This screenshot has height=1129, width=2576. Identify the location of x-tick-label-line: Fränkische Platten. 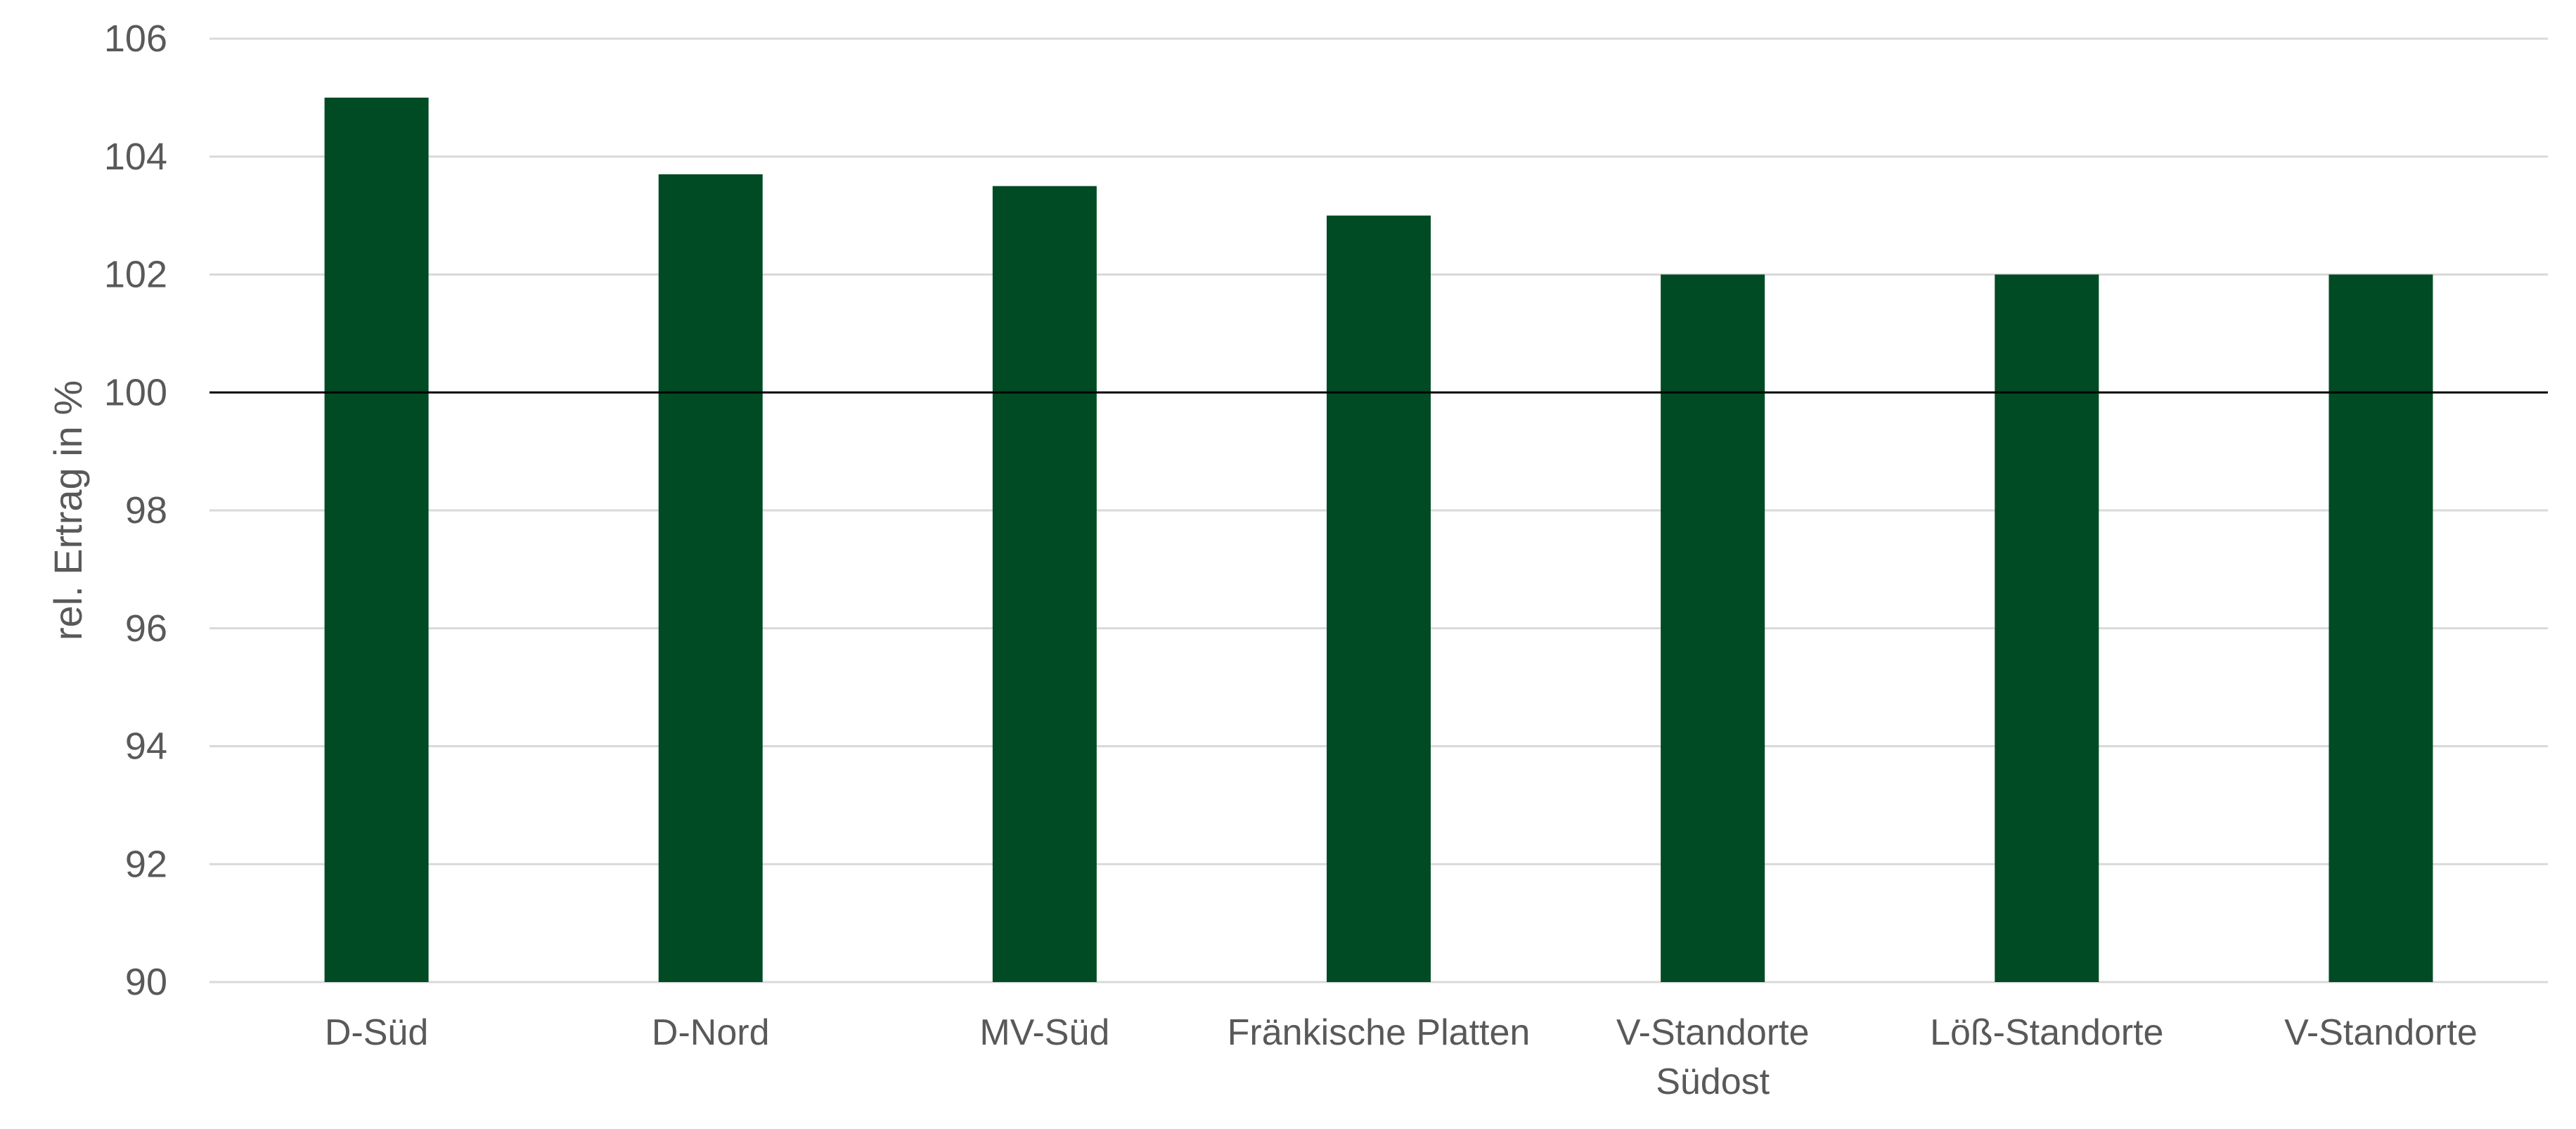
(1379, 1032).